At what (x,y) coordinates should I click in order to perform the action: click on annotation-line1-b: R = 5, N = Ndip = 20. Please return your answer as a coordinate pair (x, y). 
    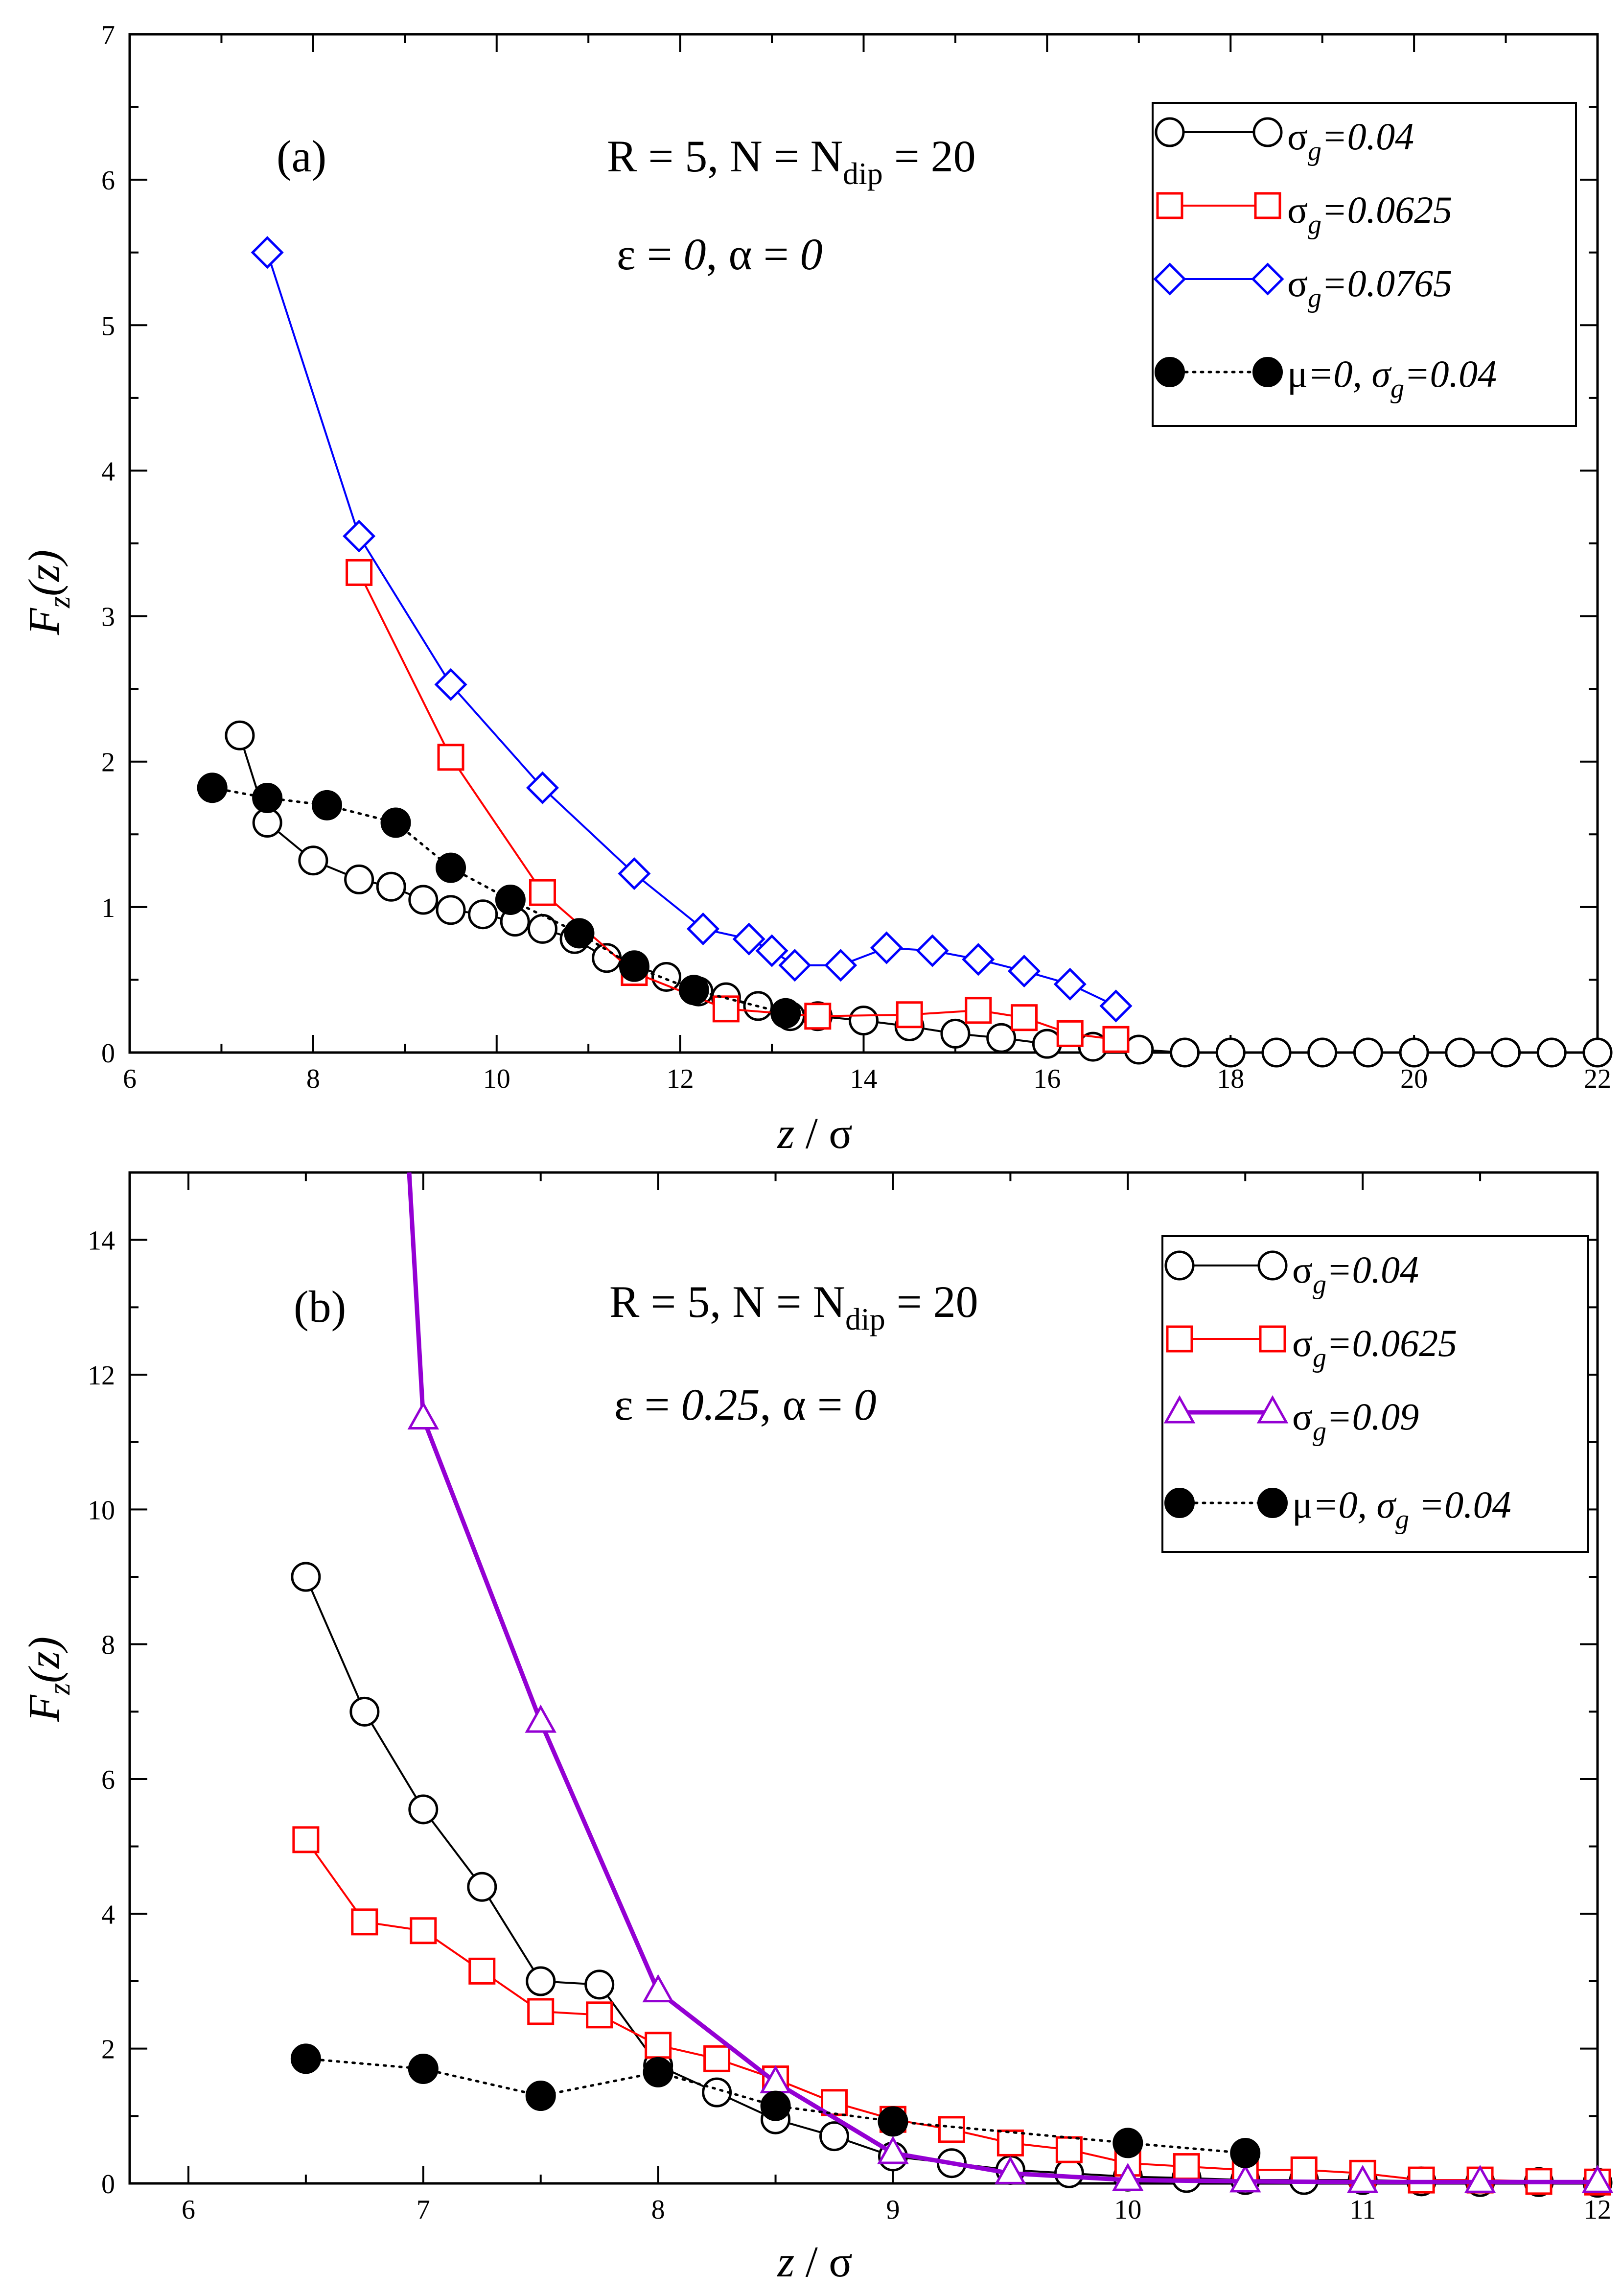
    Looking at the image, I should click on (794, 1306).